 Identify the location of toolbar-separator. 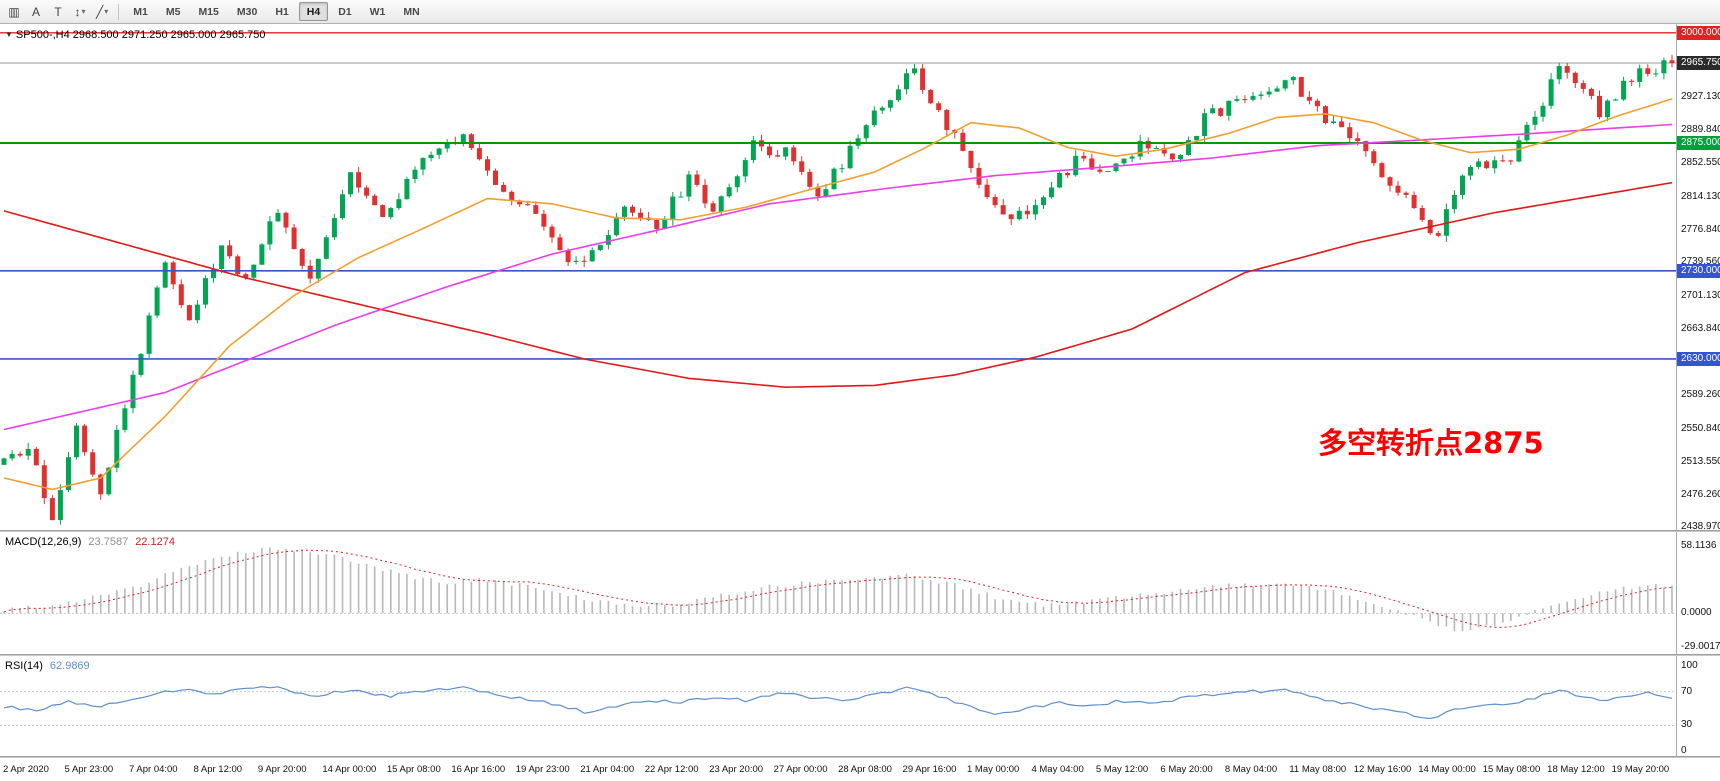
(119, 11).